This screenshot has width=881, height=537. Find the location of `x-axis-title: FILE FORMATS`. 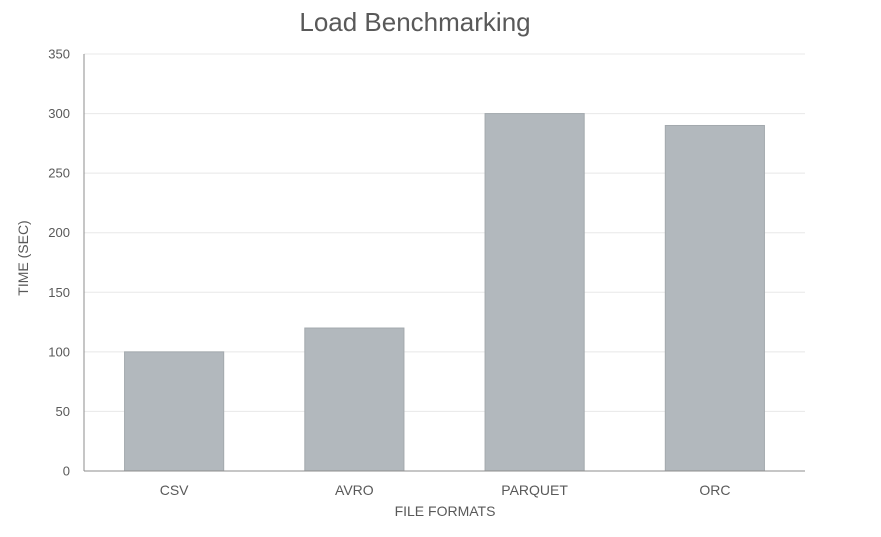

x-axis-title: FILE FORMATS is located at coordinates (445, 511).